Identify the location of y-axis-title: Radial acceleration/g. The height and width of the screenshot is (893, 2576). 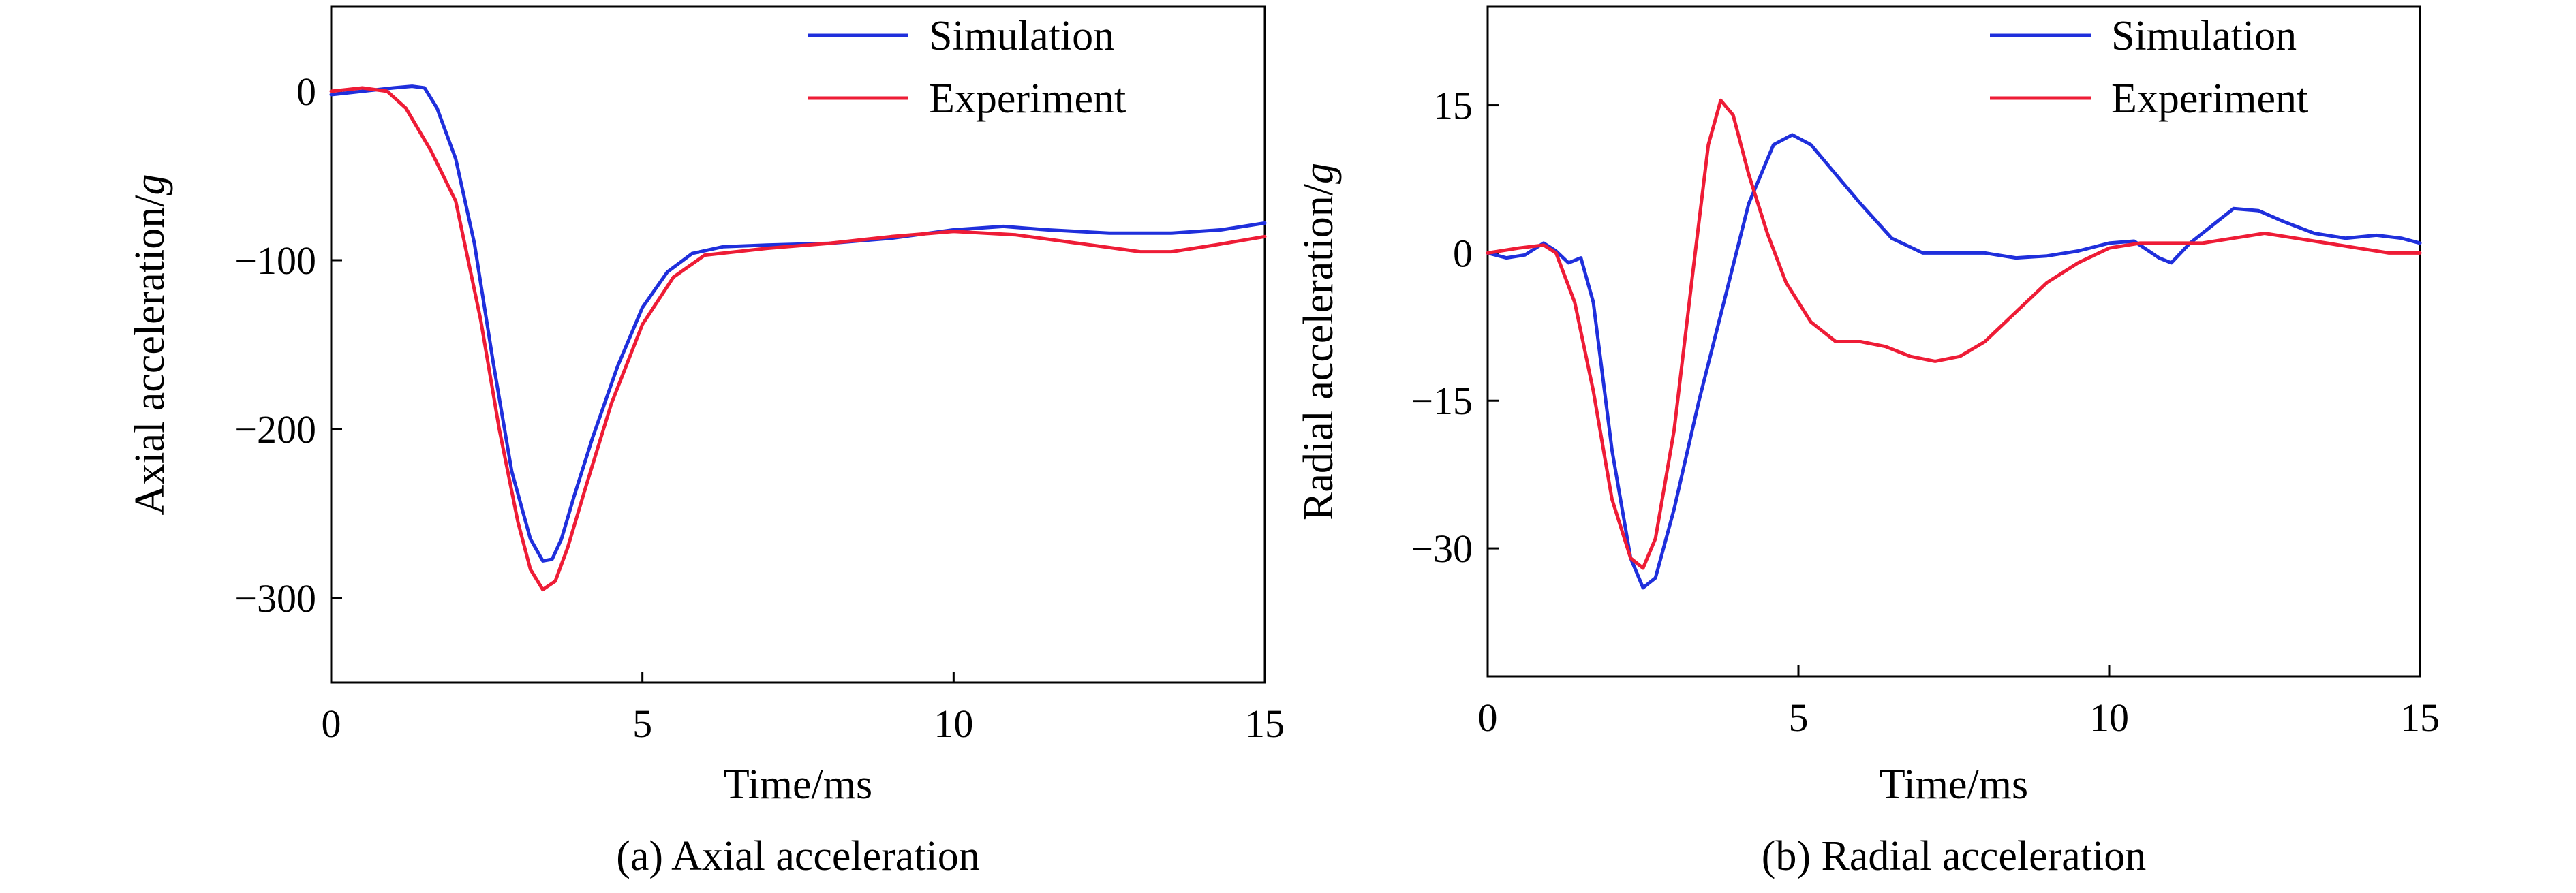
(1318, 341).